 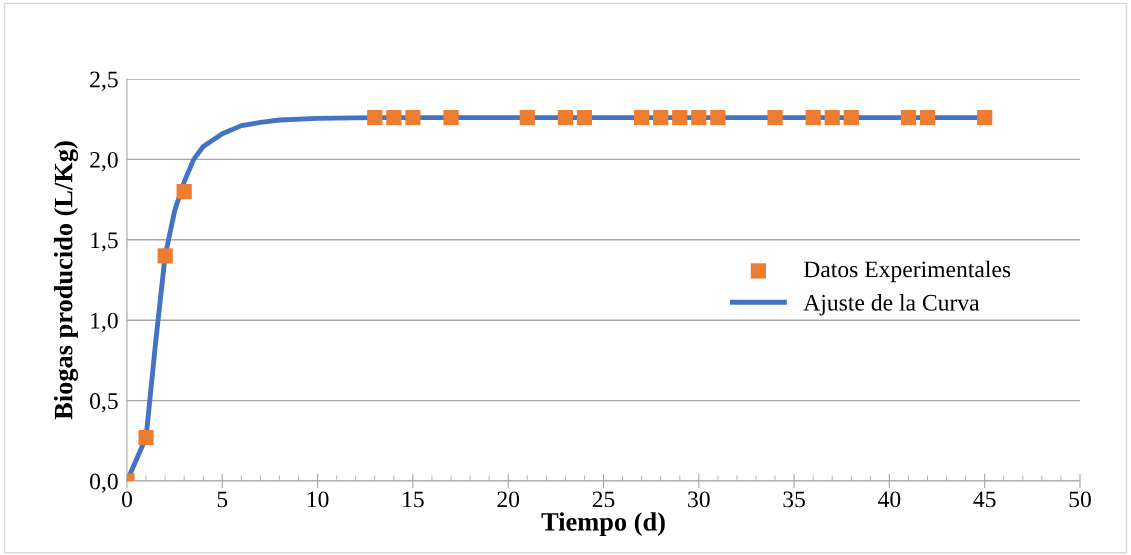 I want to click on x-tick-label: 45, so click(x=984, y=499).